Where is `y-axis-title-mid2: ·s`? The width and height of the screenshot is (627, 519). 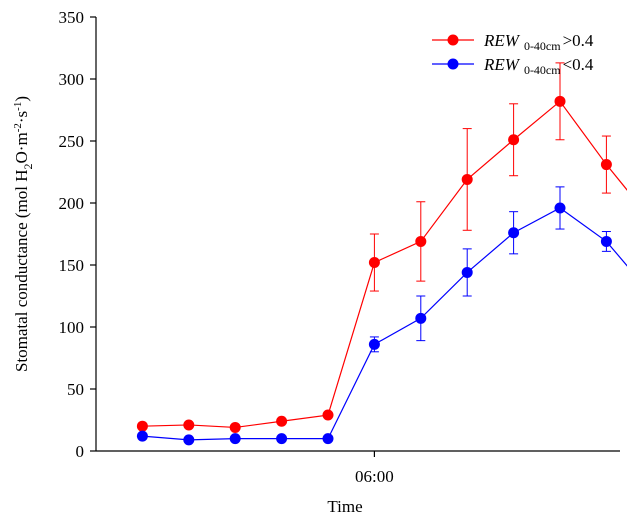
y-axis-title-mid2: ·s is located at coordinates (21, 117).